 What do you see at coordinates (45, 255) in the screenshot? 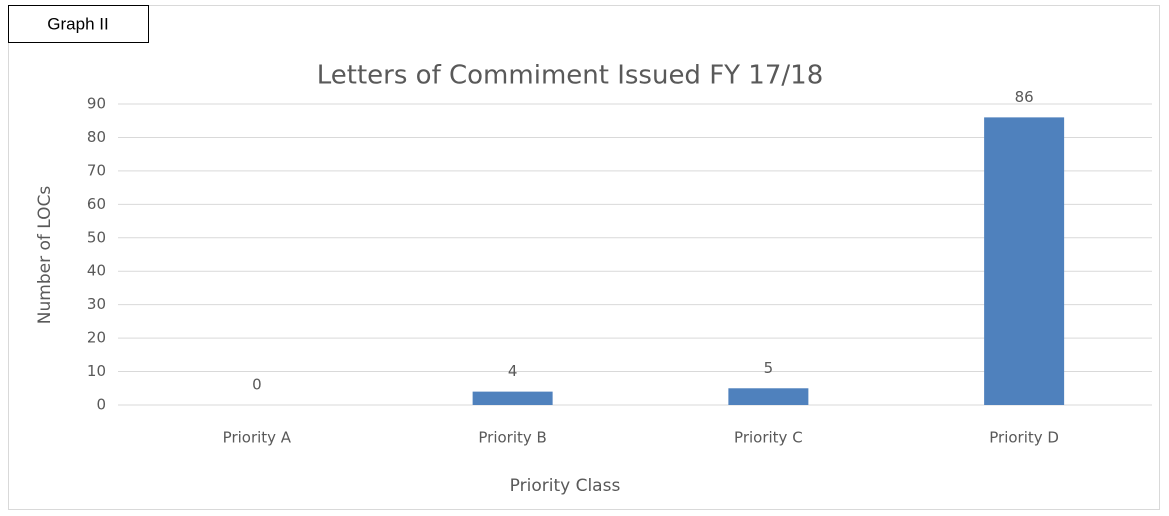
I see `y-axis-title: Number of LOCs` at bounding box center [45, 255].